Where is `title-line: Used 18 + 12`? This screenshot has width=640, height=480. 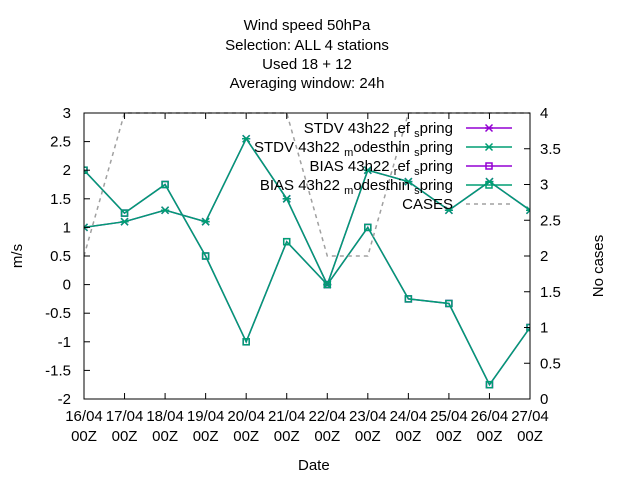
title-line: Used 18 + 12 is located at coordinates (307, 64).